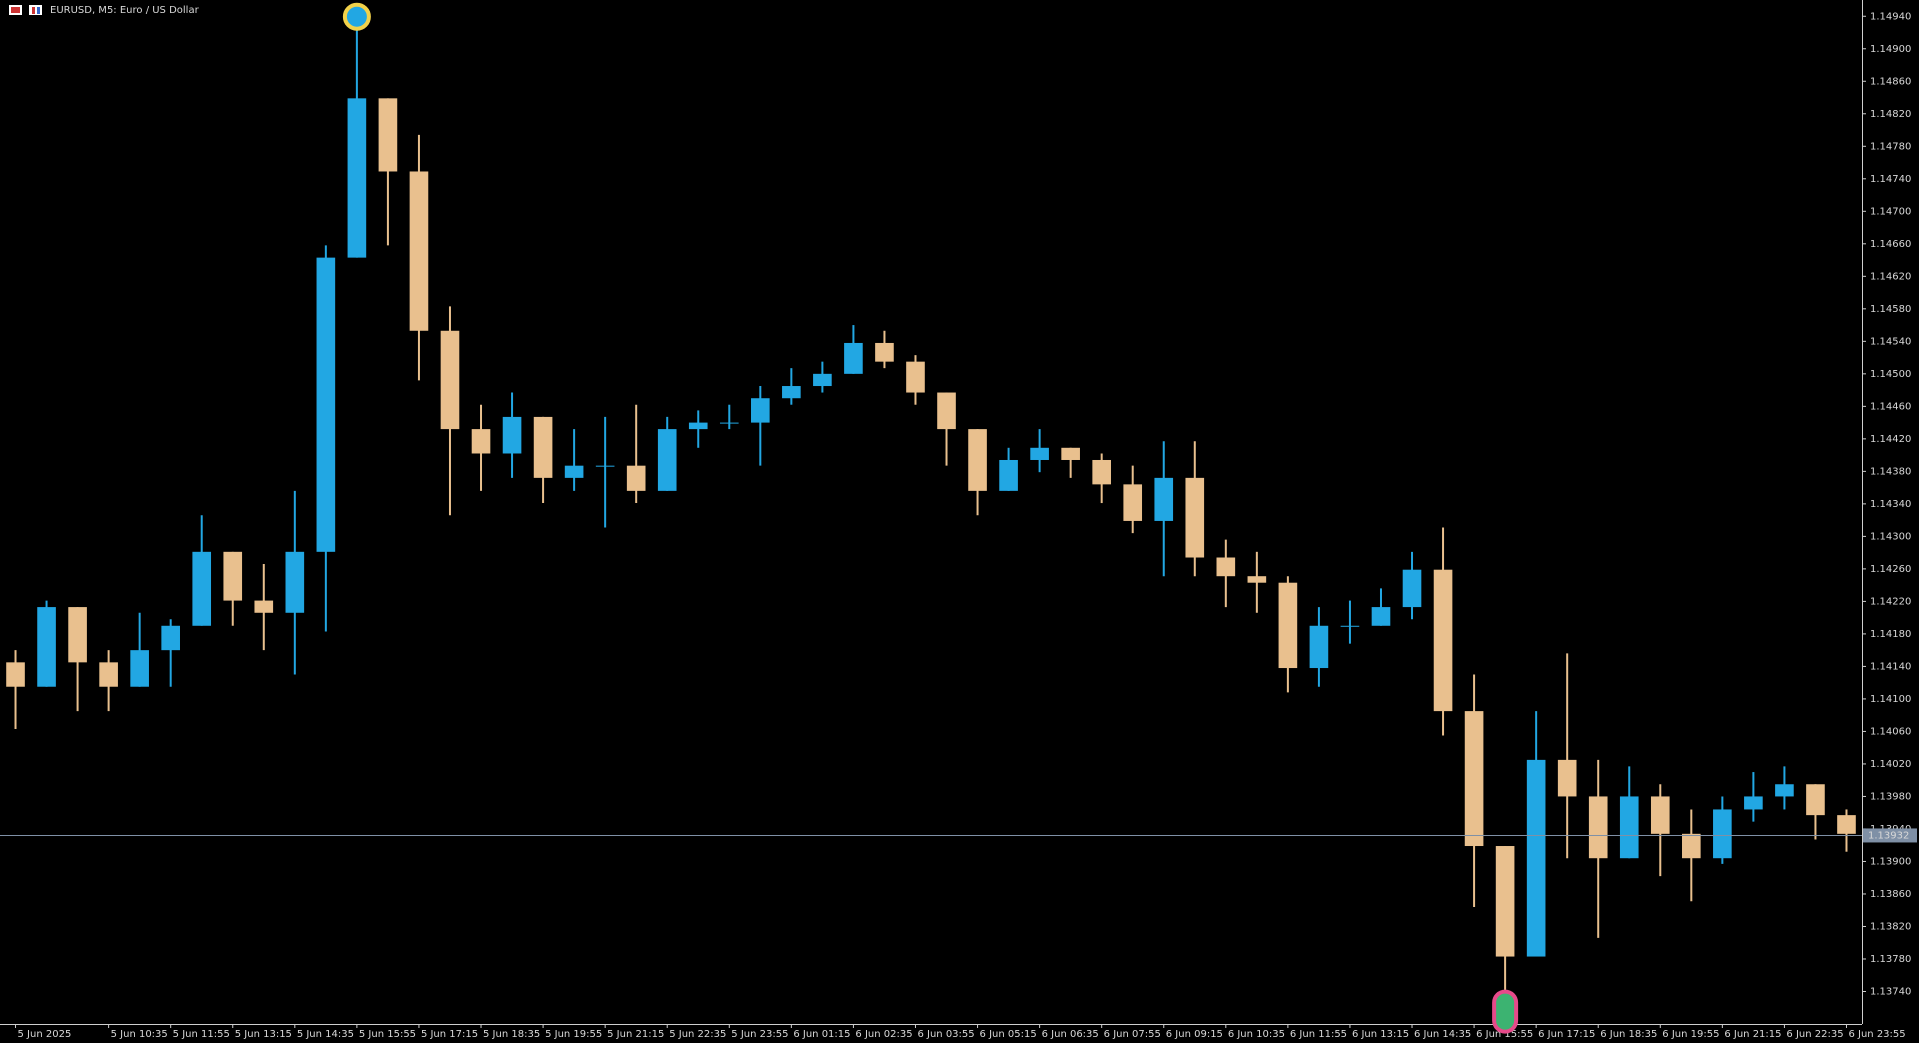 The height and width of the screenshot is (1043, 1919). I want to click on y-tick-label: 1.14700, so click(1890, 211).